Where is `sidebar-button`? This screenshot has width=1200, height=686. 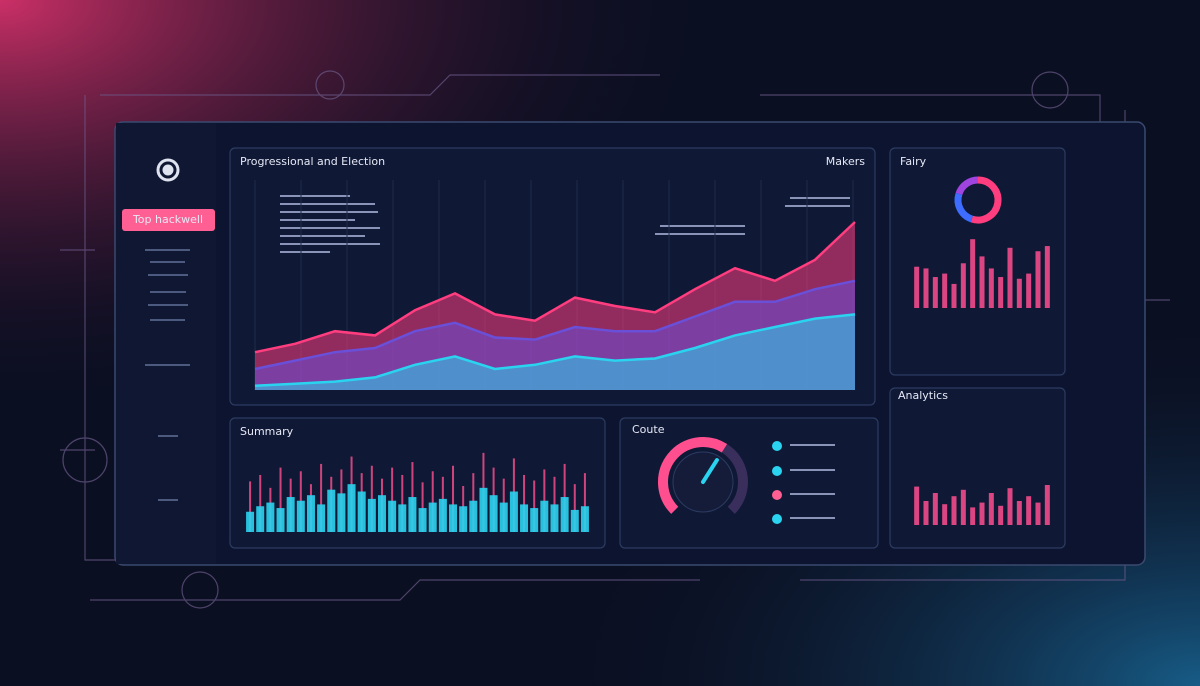 sidebar-button is located at coordinates (168, 220).